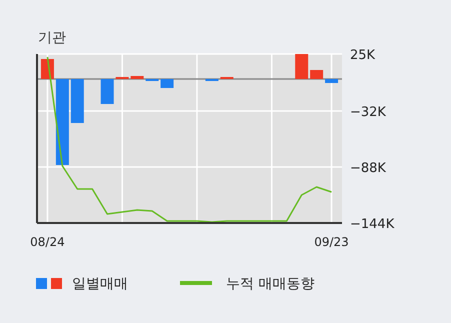 This screenshot has height=323, width=451. I want to click on chart-title: 기관, so click(52, 38).